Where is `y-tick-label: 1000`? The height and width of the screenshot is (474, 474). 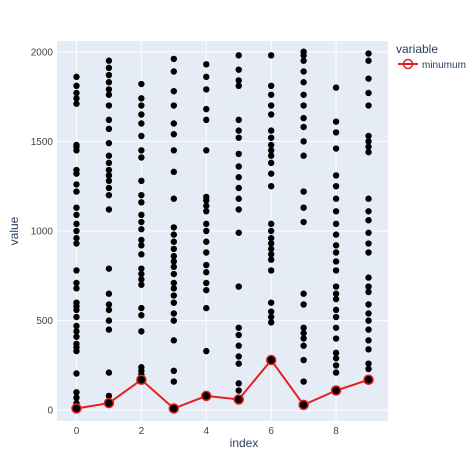 y-tick-label: 1000 is located at coordinates (42, 232).